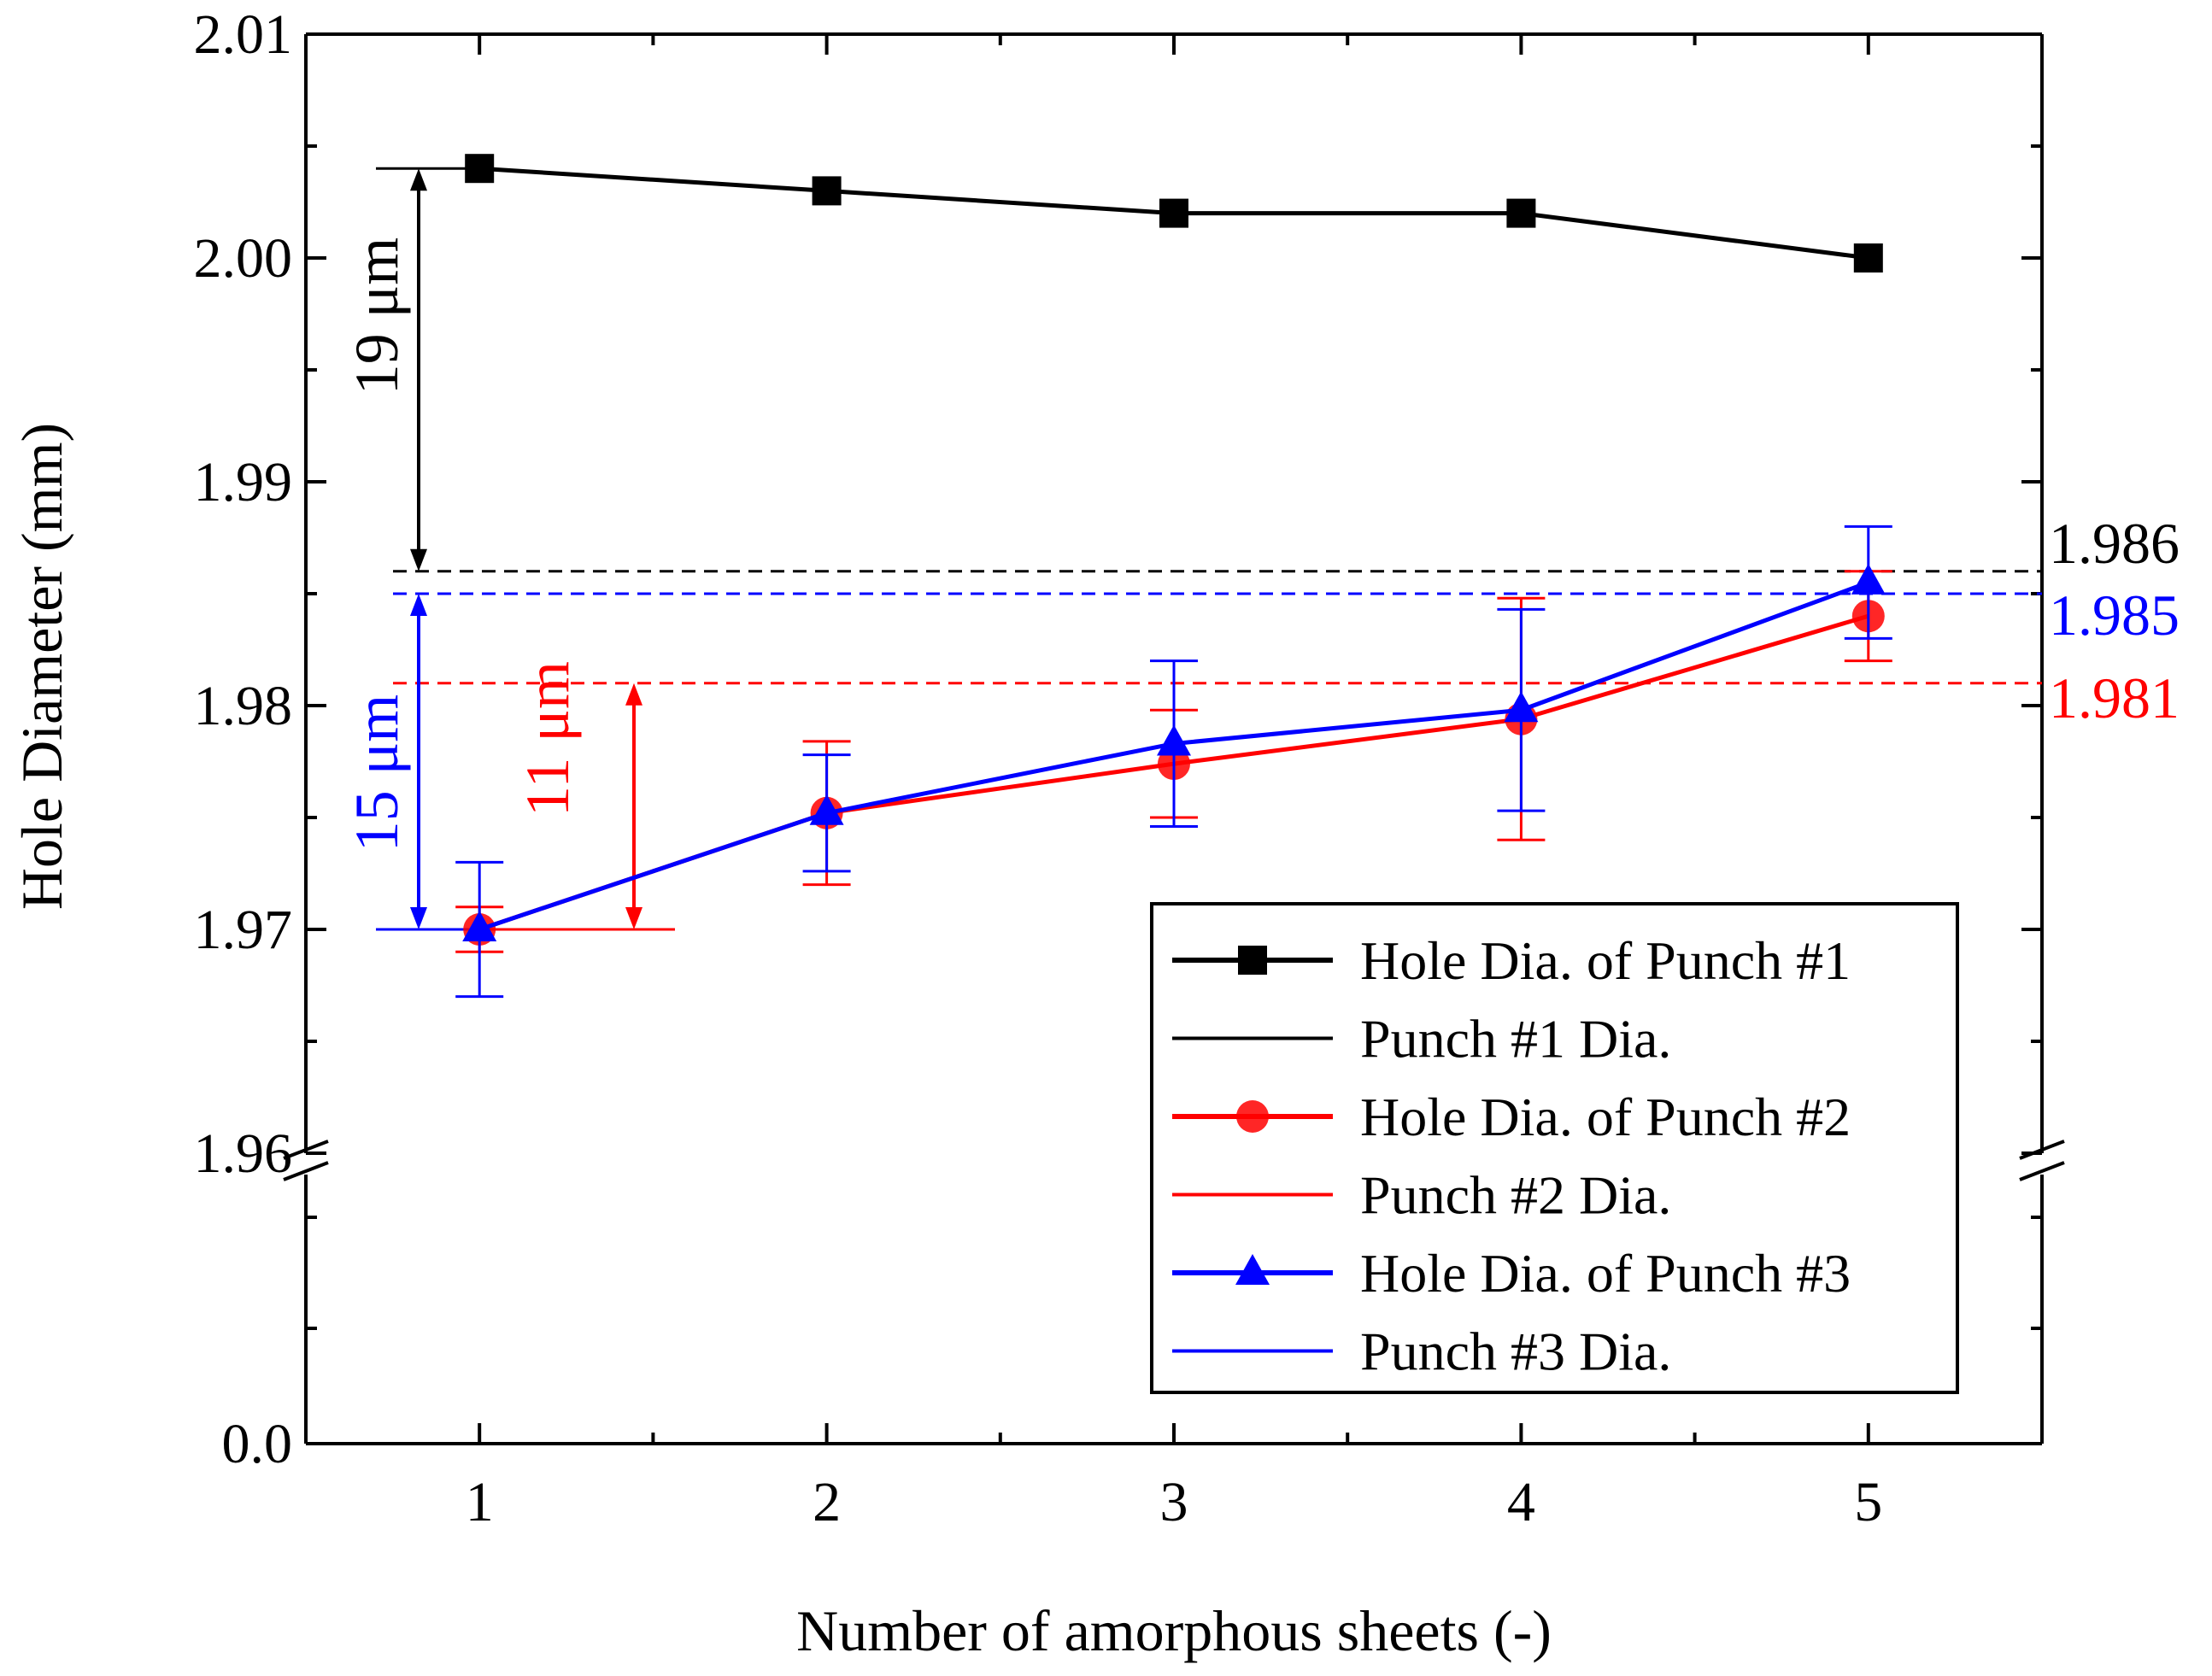 This screenshot has height=1676, width=2212. I want to click on y-tick-label: 1.96, so click(243, 1153).